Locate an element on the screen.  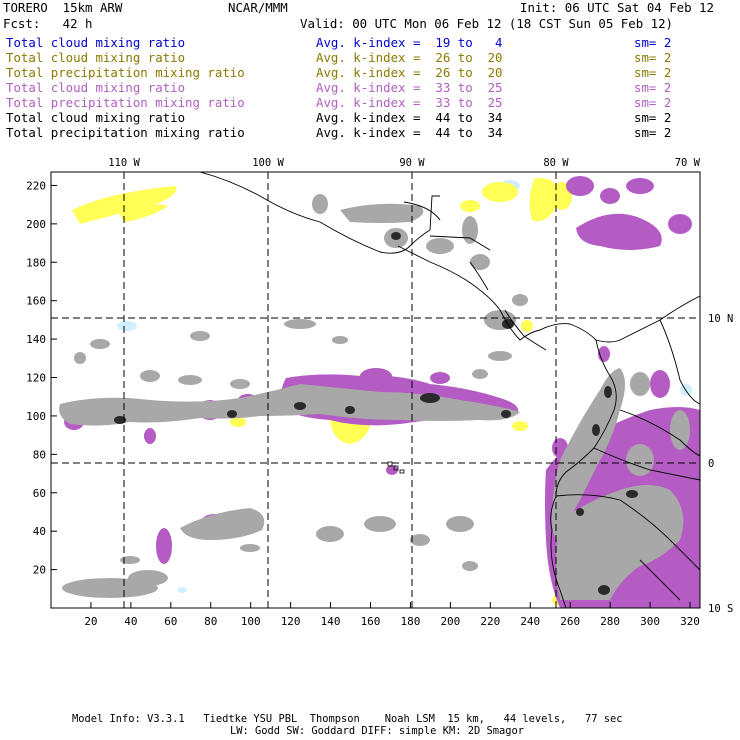
init-time: Init: 06 UTC Sat 04 Feb 12 is located at coordinates (617, 7).